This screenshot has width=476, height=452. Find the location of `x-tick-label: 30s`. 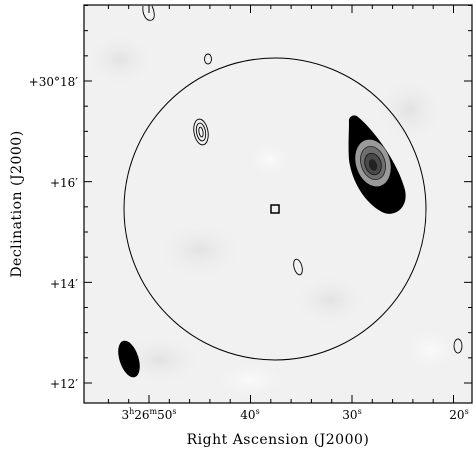

x-tick-label: 30s is located at coordinates (351, 414).